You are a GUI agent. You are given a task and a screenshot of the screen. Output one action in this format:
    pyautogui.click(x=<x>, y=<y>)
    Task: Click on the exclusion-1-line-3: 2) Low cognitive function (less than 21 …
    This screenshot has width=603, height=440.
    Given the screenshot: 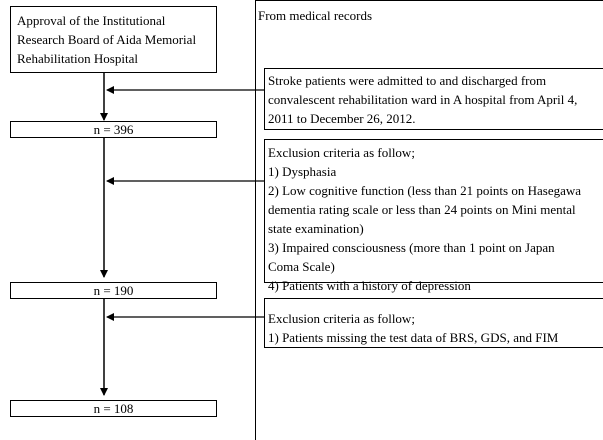 What is the action you would take?
    pyautogui.click(x=425, y=190)
    